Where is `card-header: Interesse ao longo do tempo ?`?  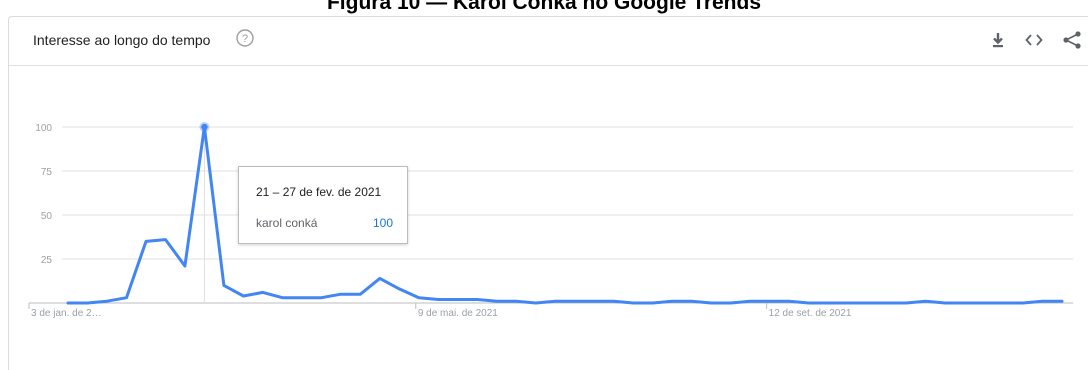
card-header: Interesse ao longo do tempo ? is located at coordinates (548, 41).